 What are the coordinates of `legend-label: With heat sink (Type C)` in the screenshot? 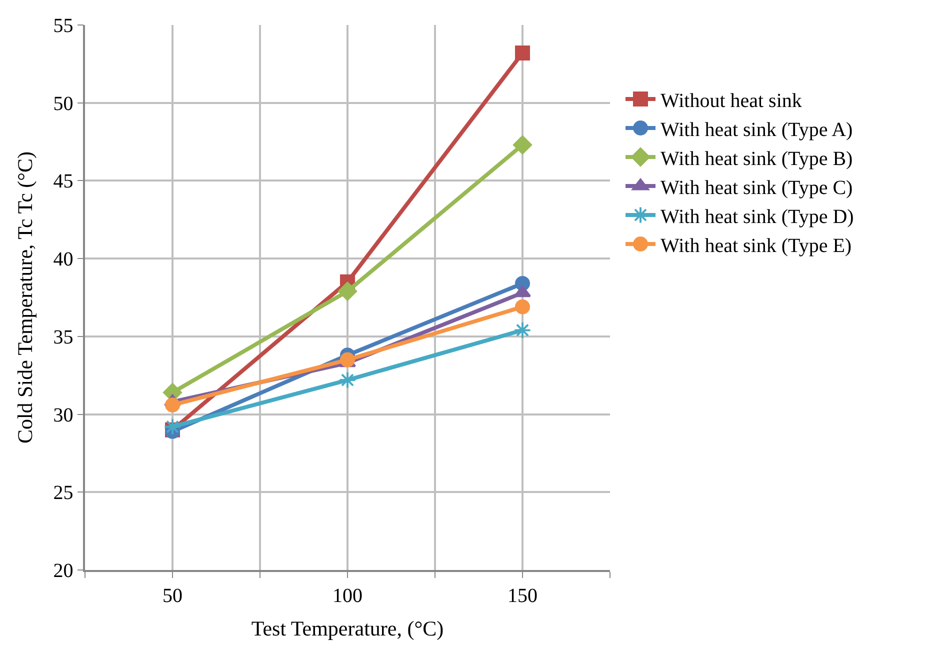 It's located at (756, 187).